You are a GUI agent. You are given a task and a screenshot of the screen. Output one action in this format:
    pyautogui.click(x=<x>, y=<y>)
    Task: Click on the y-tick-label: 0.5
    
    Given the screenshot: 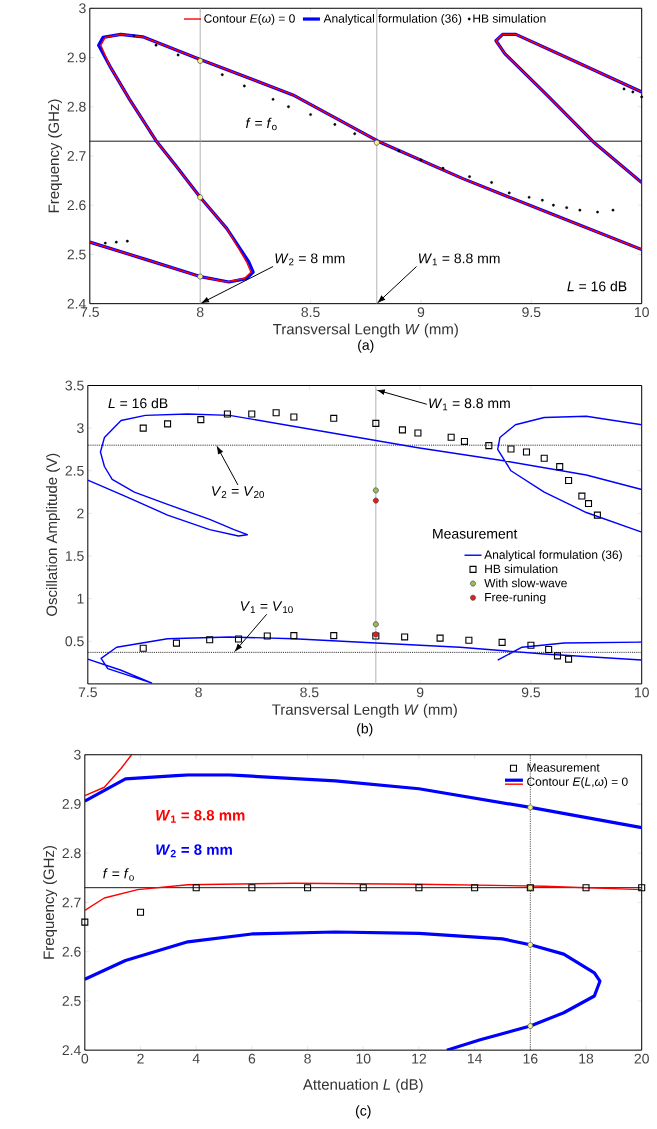 What is the action you would take?
    pyautogui.click(x=74, y=641)
    